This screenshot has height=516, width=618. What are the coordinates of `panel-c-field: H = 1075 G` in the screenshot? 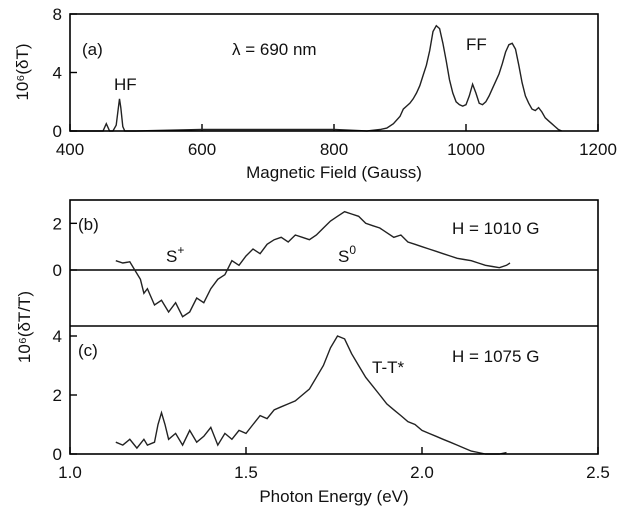 It's located at (495, 356).